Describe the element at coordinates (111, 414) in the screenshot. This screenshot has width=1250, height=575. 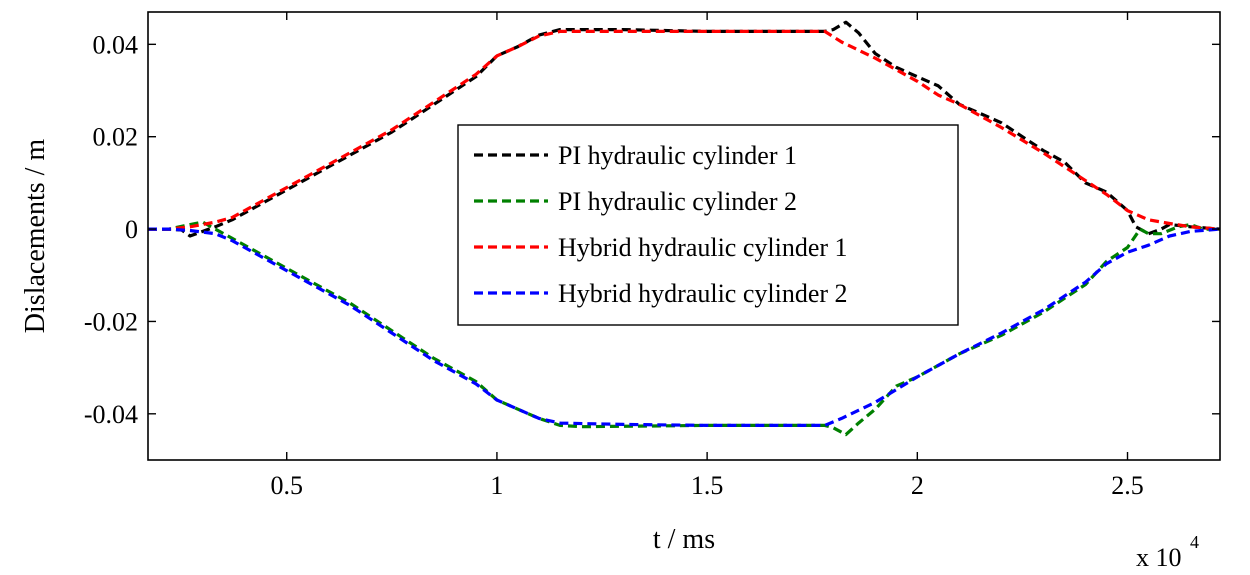
I see `y-tick-label-5: -0.04` at that location.